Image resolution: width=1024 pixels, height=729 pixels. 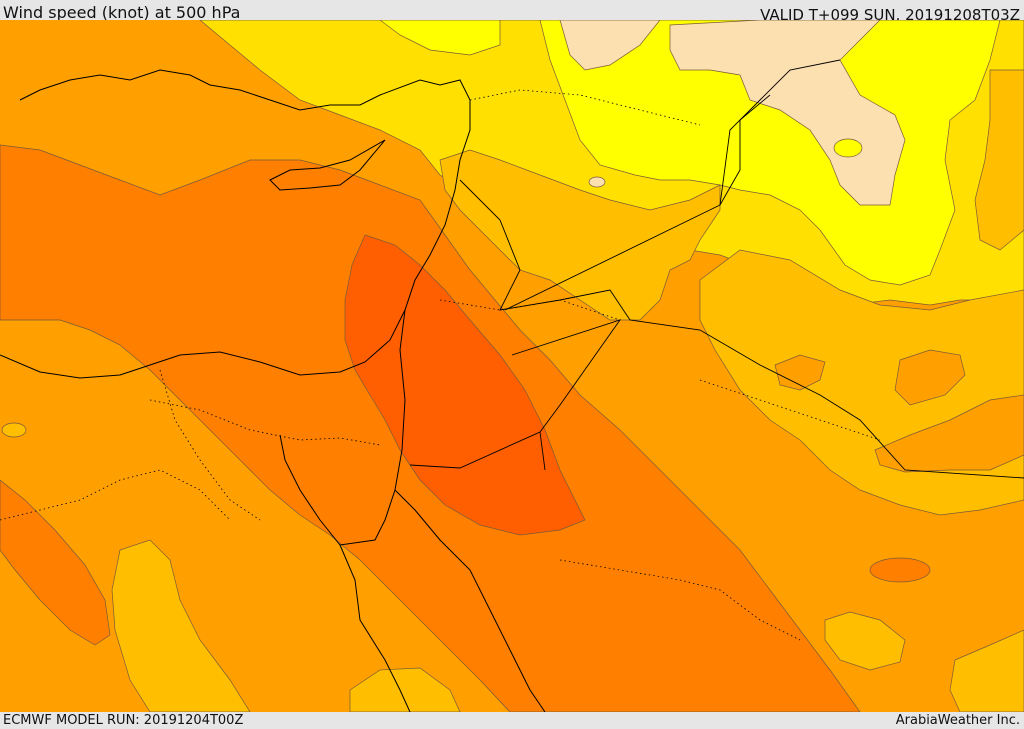 What do you see at coordinates (610, 45) in the screenshot?
I see `wind-band-pale-tan` at bounding box center [610, 45].